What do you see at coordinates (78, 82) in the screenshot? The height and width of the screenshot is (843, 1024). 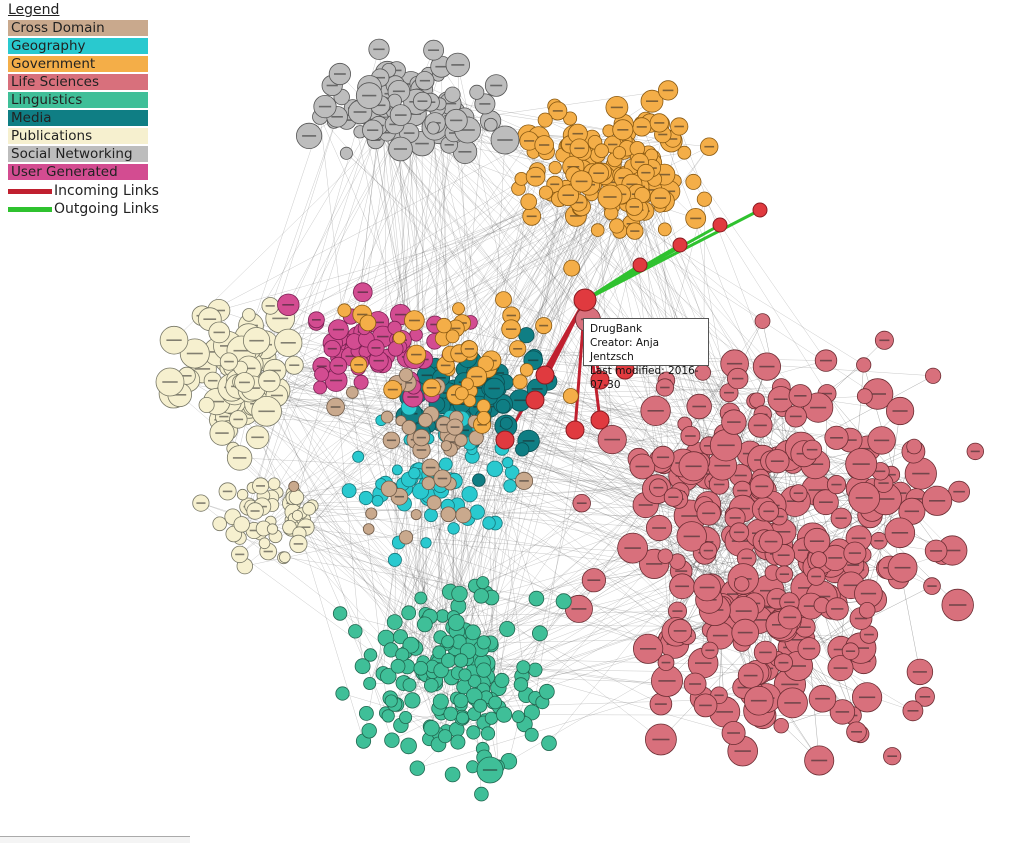 I see `legend-item-life-sciences: Life Sciences` at bounding box center [78, 82].